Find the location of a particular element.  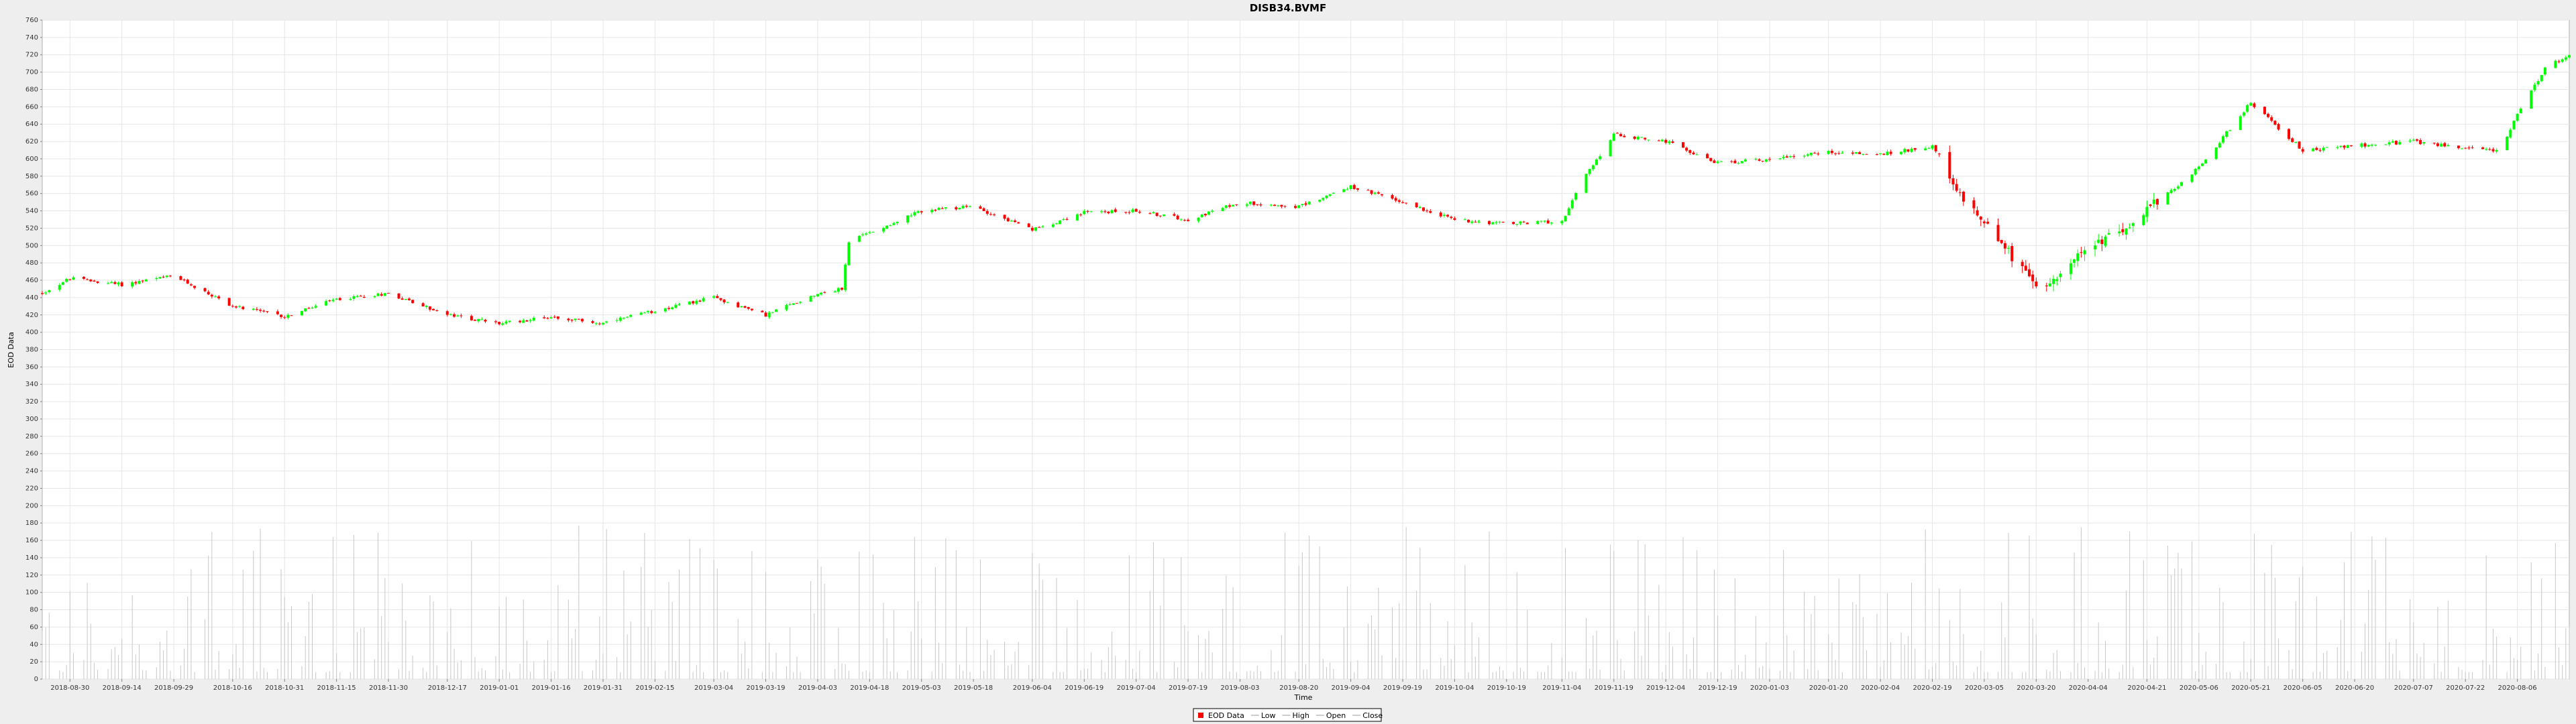

x-tick-label: 2019-11-19 is located at coordinates (1614, 688).